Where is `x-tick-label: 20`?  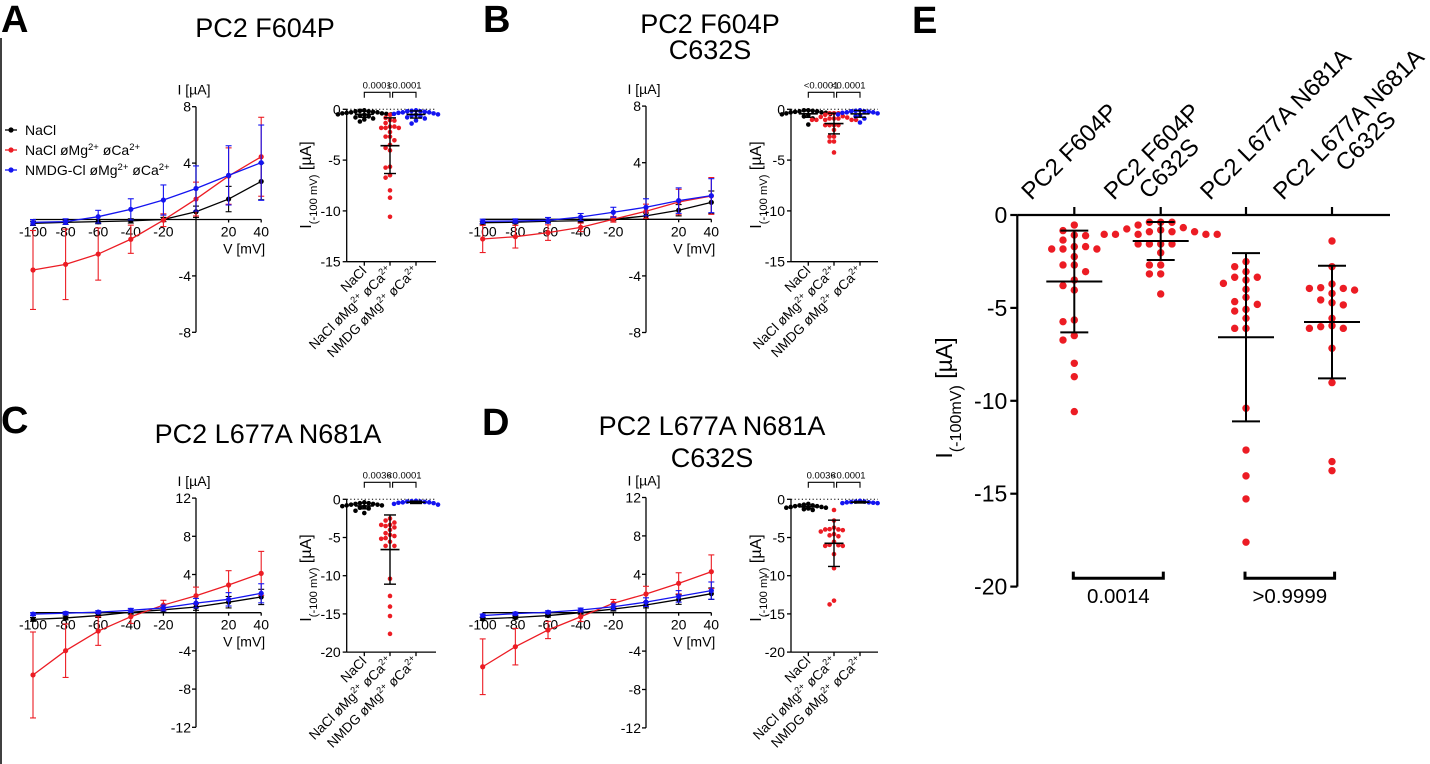 x-tick-label: 20 is located at coordinates (679, 625).